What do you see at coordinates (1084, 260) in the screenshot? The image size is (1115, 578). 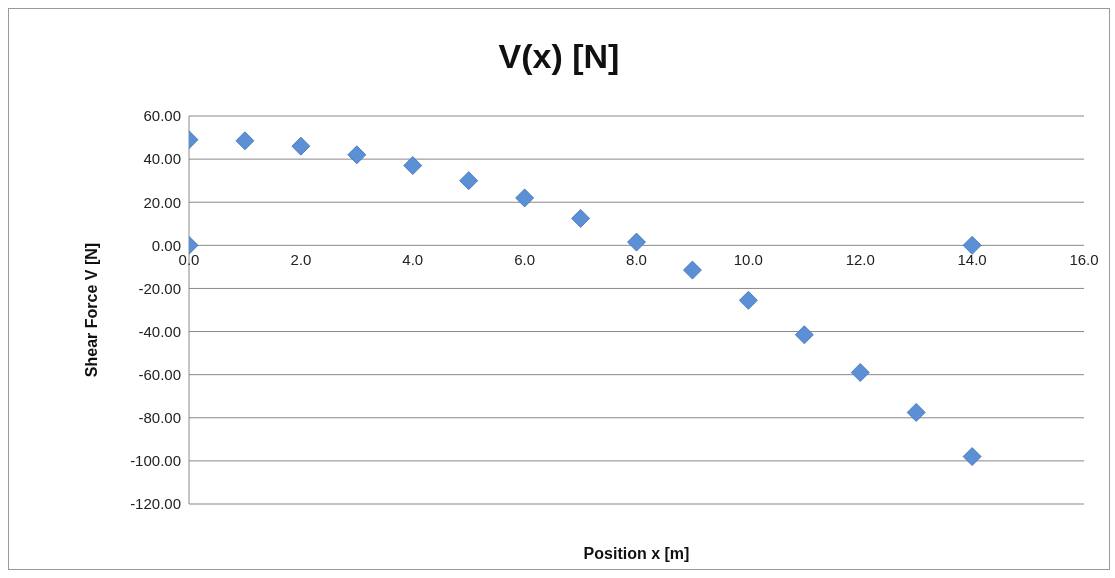 I see `x-tick-label: 16.0` at bounding box center [1084, 260].